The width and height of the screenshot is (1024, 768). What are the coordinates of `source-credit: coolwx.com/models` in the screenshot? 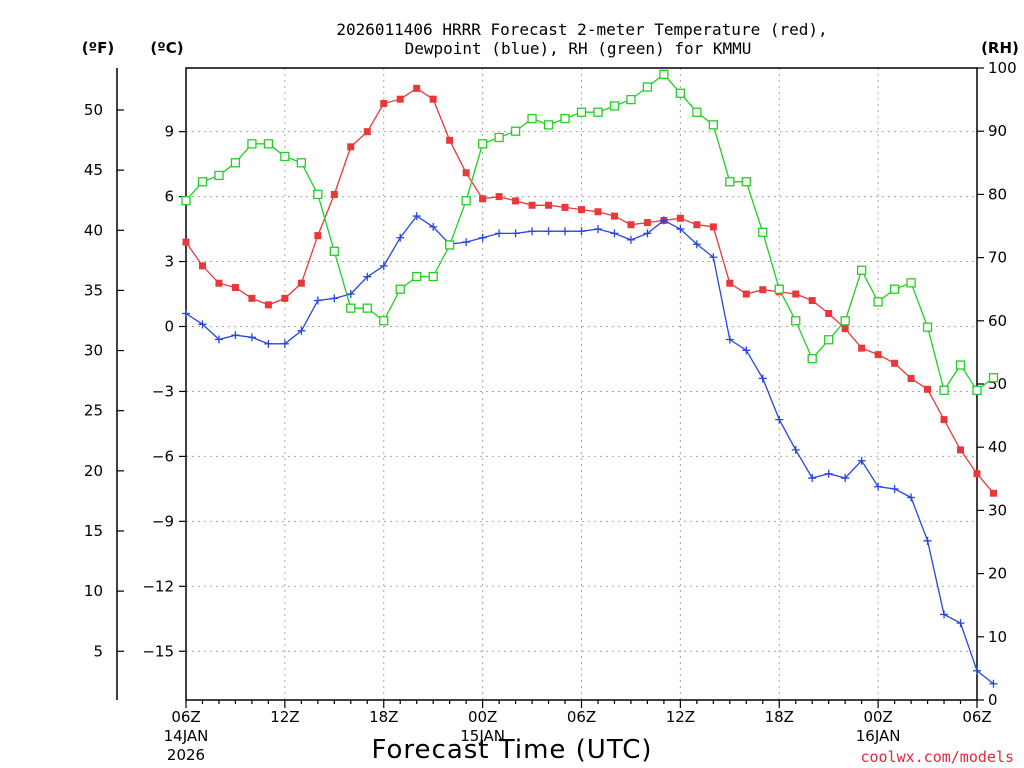 It's located at (937, 757).